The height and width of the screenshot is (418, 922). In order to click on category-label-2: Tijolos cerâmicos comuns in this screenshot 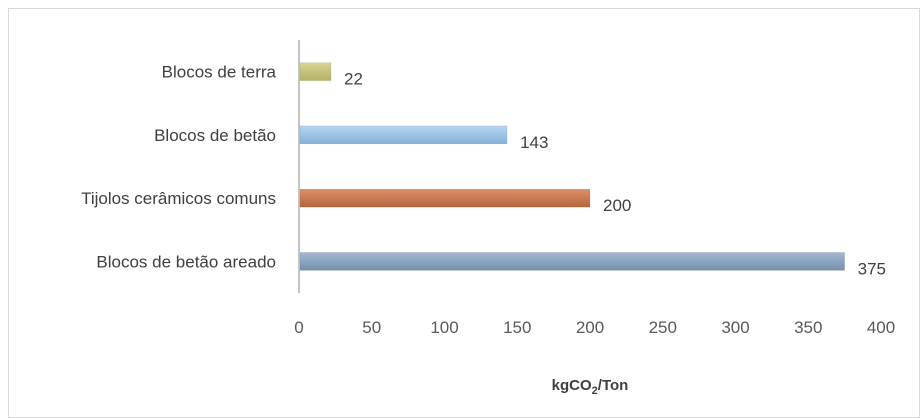, I will do `click(178, 198)`.